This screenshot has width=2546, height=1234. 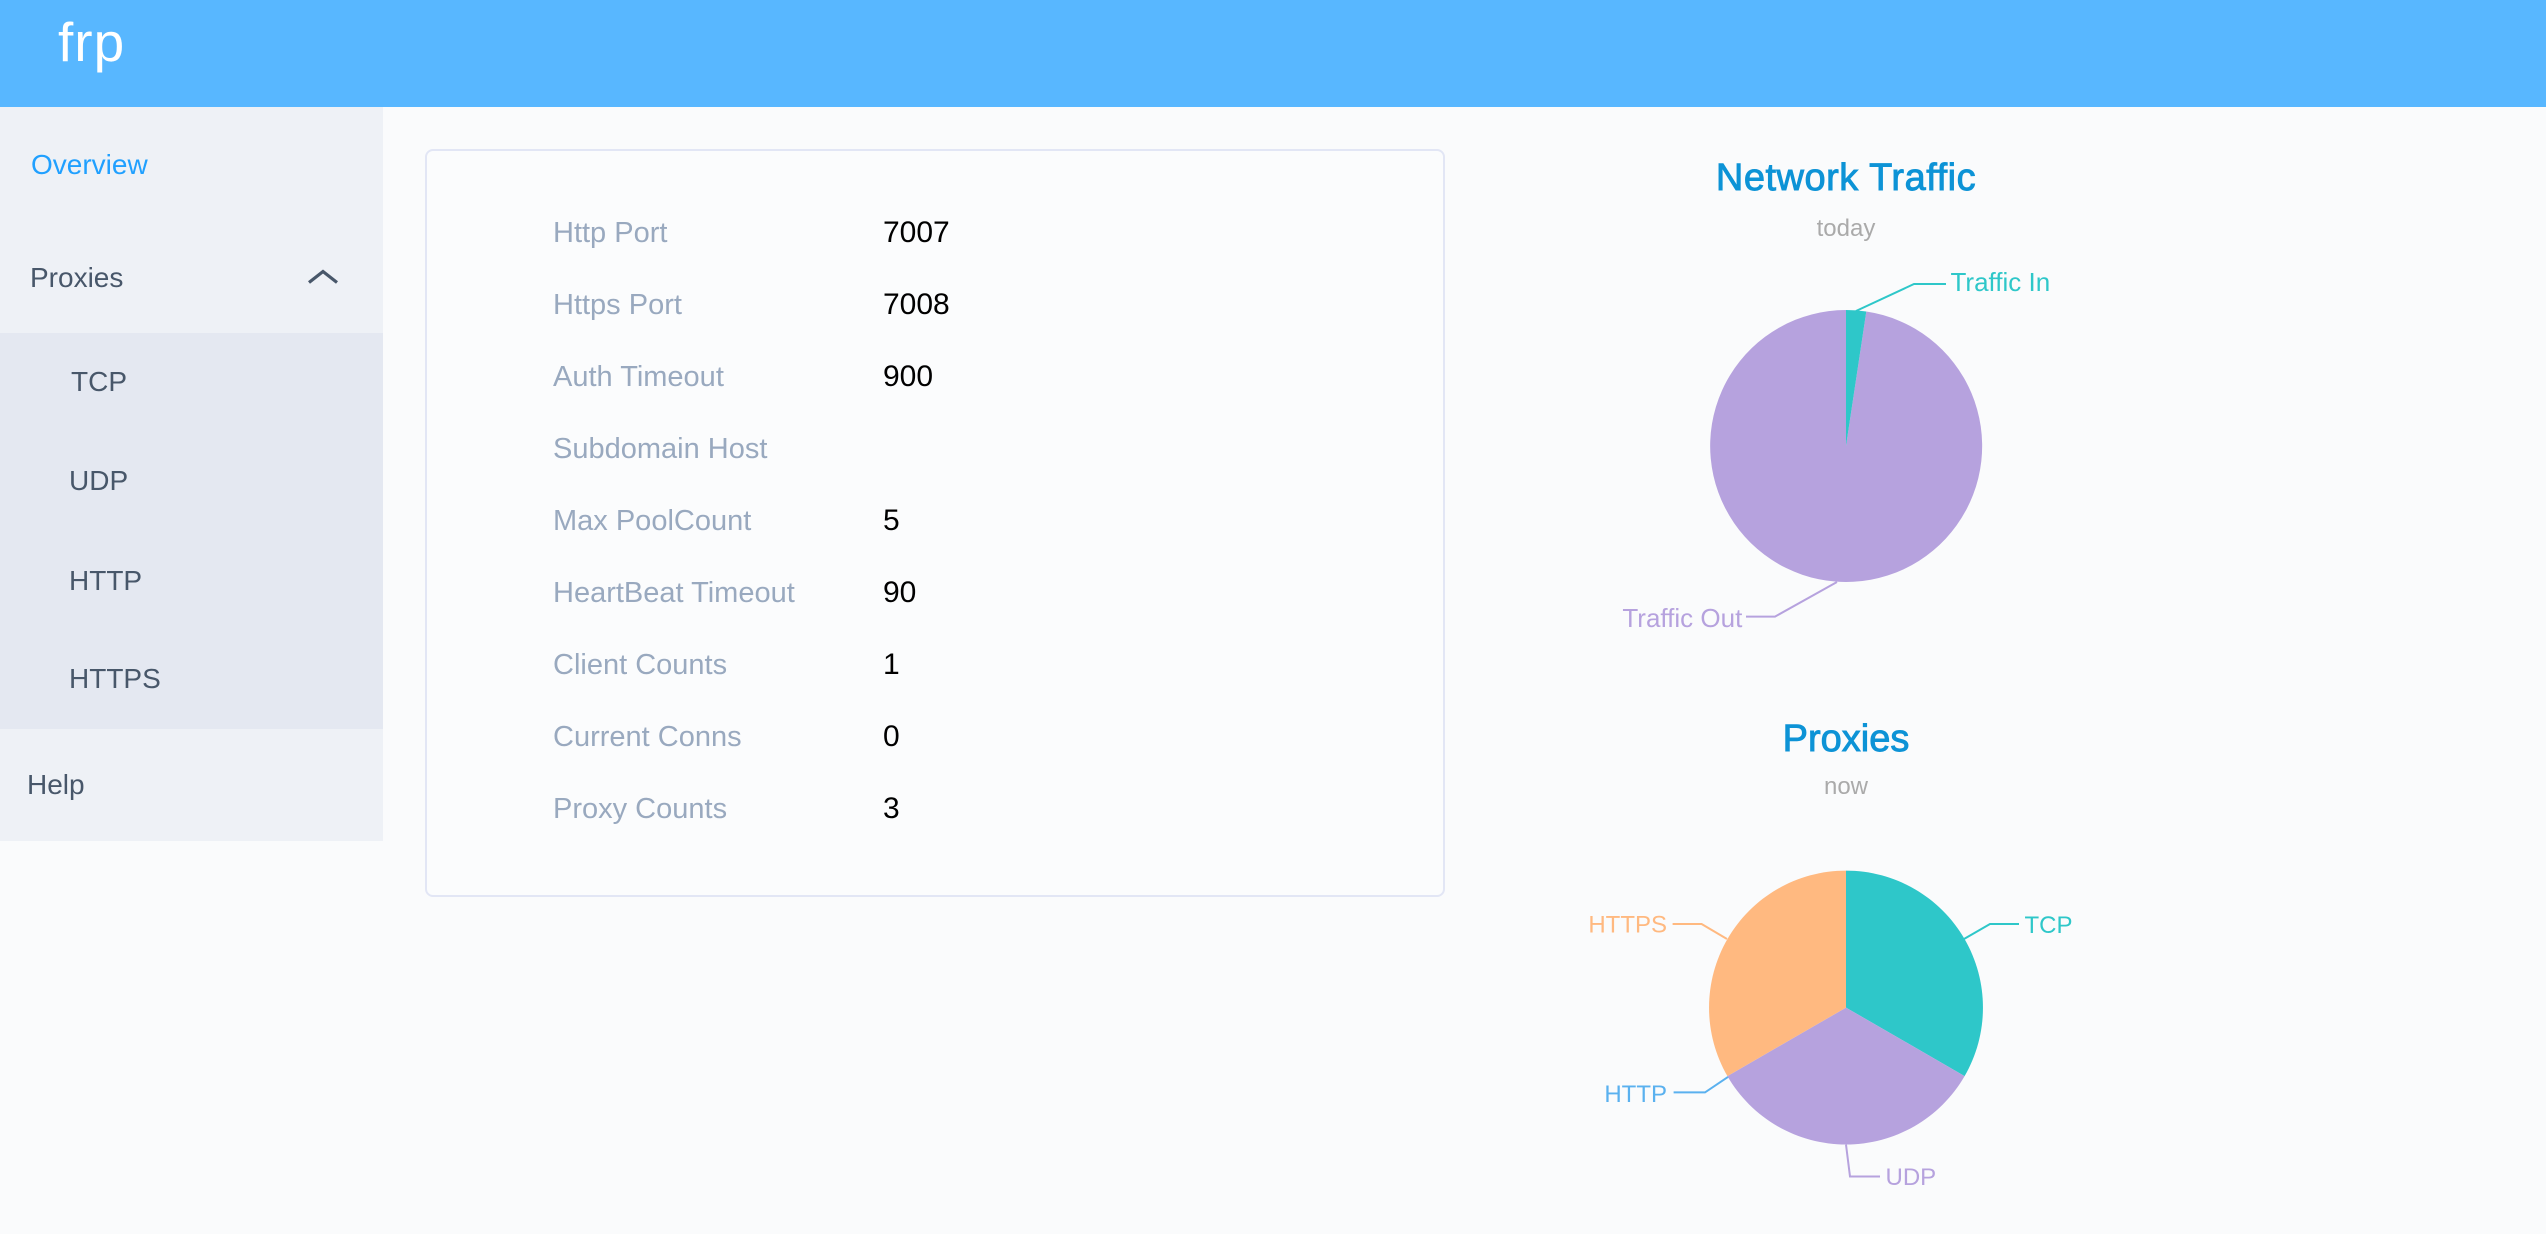 What do you see at coordinates (1627, 925) in the screenshot?
I see `svg-text: HTTPS` at bounding box center [1627, 925].